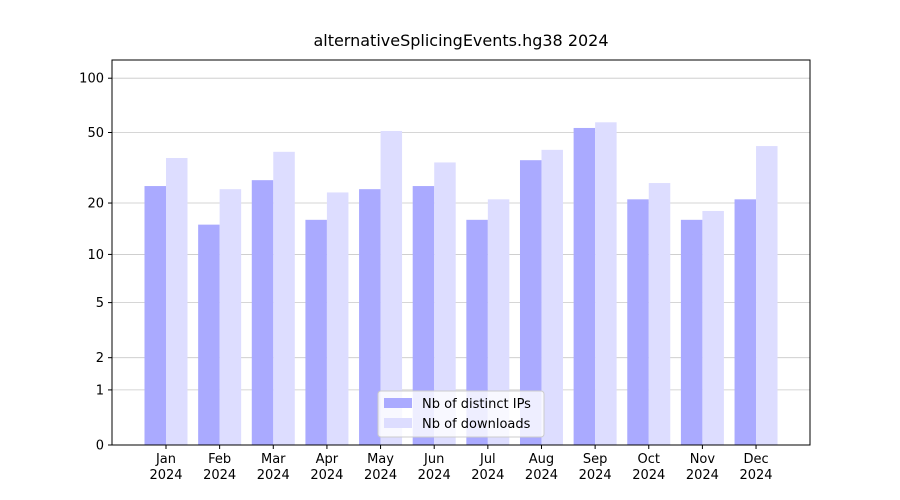  What do you see at coordinates (327, 467) in the screenshot?
I see `x-tick-label: Apr 2024` at bounding box center [327, 467].